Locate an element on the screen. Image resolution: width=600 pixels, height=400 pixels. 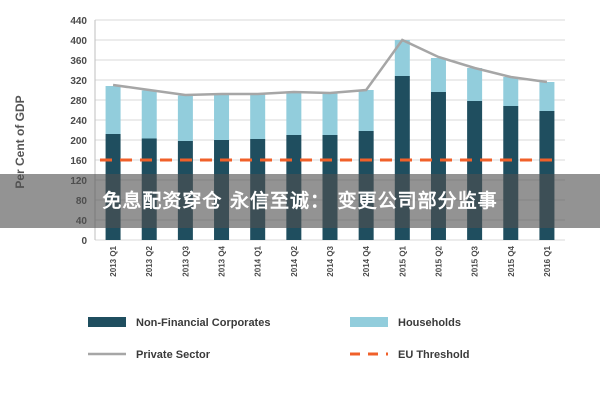
legend-label: Non-Financial Corporates is located at coordinates (203, 323).